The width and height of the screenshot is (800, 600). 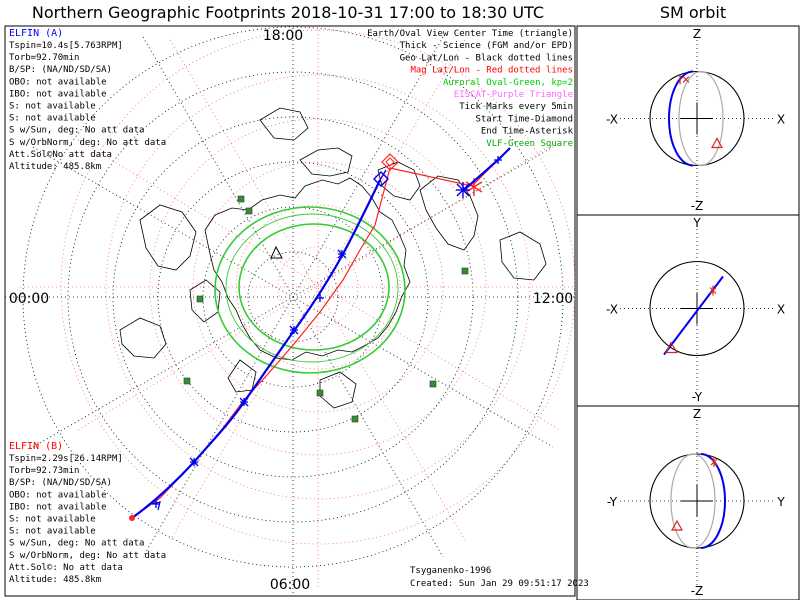 I want to click on elfin-a-info-line: IBO: not available, so click(x=58, y=94).